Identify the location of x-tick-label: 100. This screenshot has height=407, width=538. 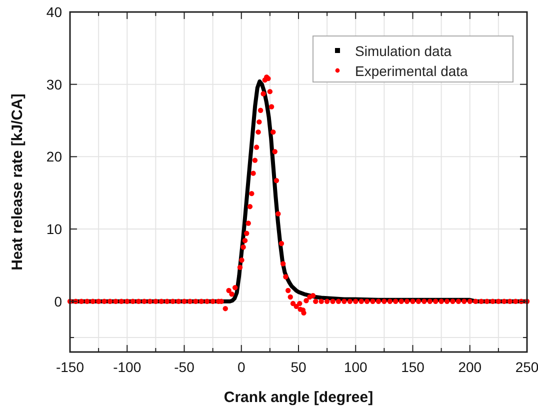
(356, 367).